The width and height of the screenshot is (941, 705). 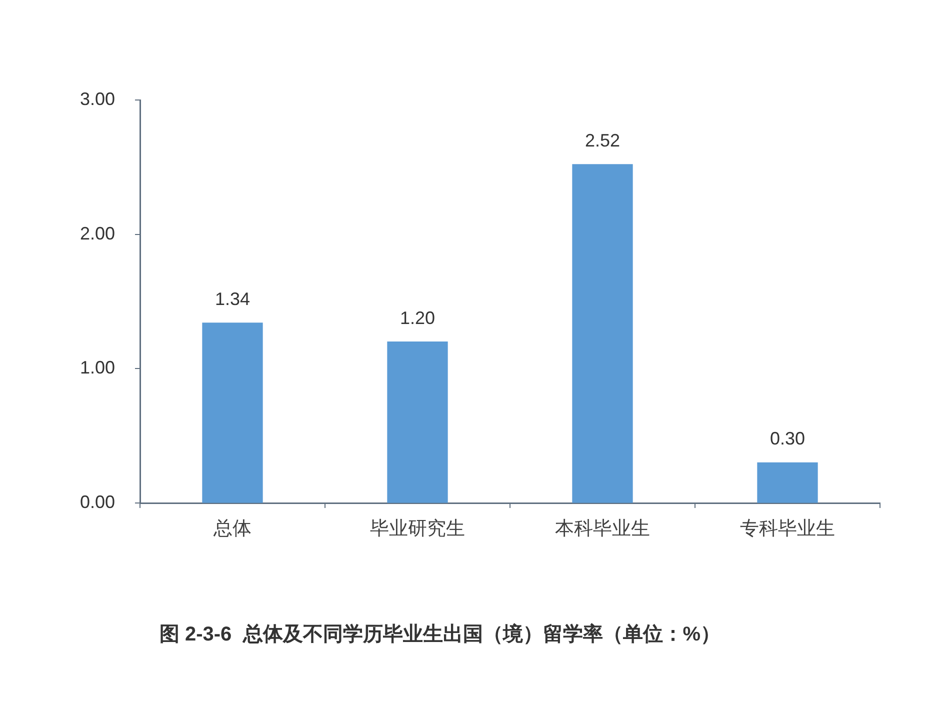 What do you see at coordinates (788, 438) in the screenshot?
I see `data-label: 0.30` at bounding box center [788, 438].